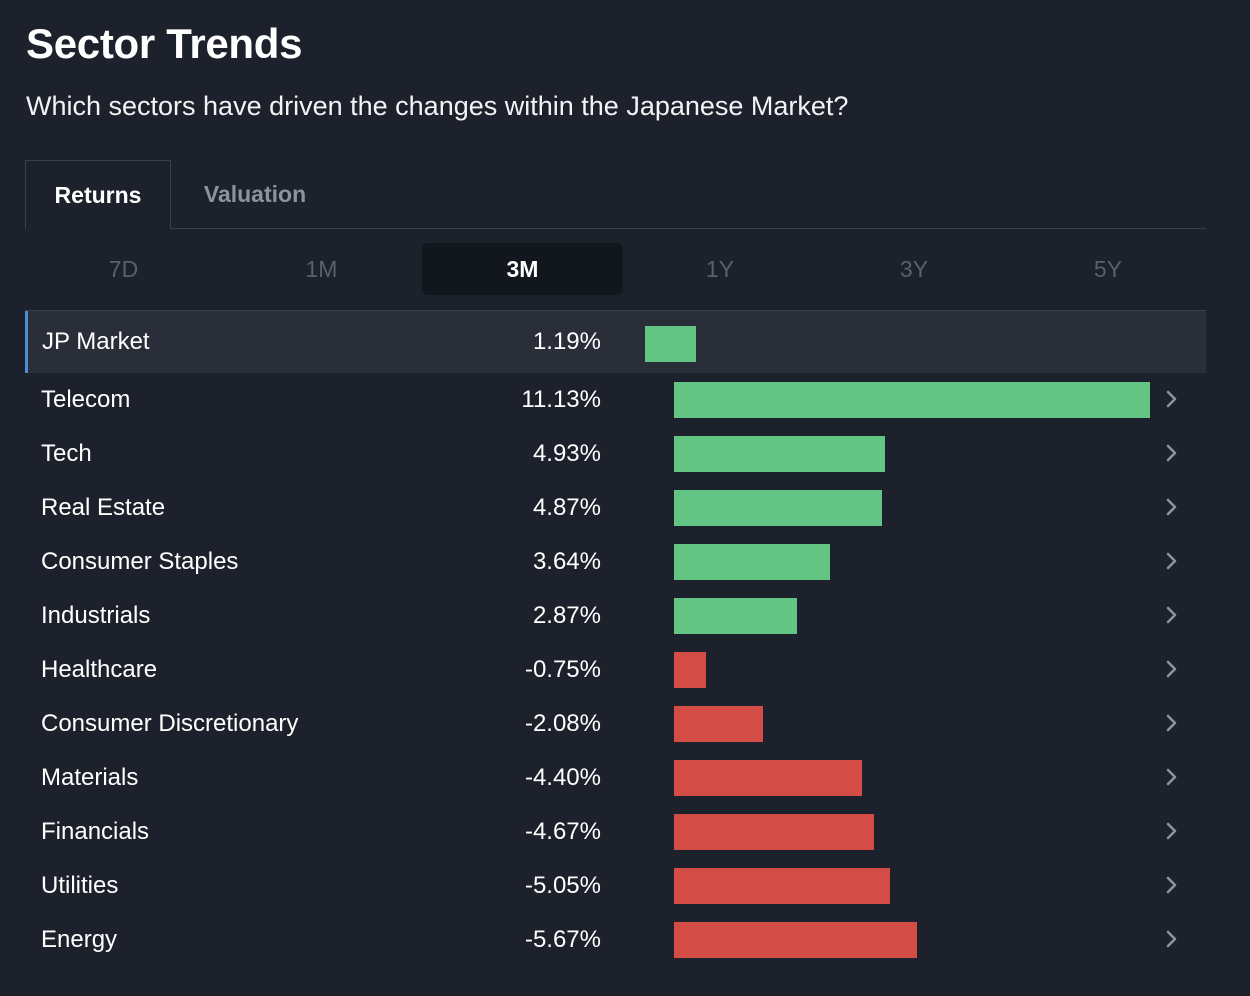  What do you see at coordinates (562, 939) in the screenshot?
I see `sector-return-value: -5.67%` at bounding box center [562, 939].